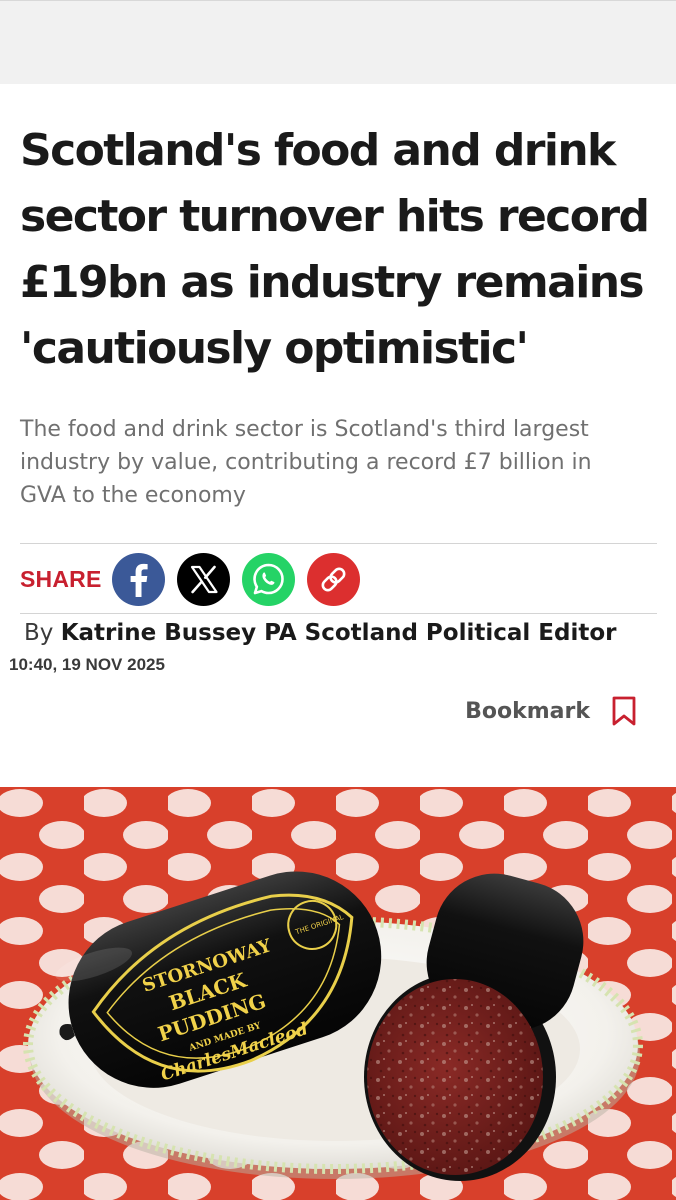 Image resolution: width=676 pixels, height=1200 pixels. I want to click on x-icon, so click(204, 579).